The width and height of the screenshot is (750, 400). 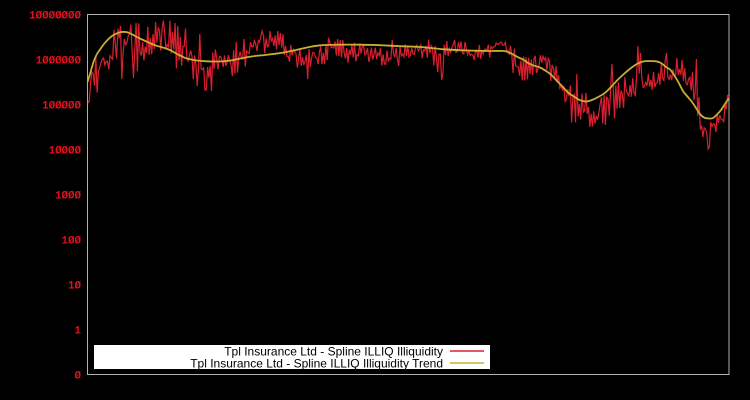 What do you see at coordinates (65, 152) in the screenshot?
I see `svg-text: 1ØØØØ` at bounding box center [65, 152].